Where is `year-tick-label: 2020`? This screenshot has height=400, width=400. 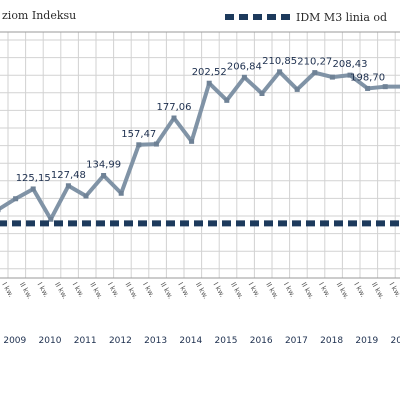 year-tick-label: 2020 is located at coordinates (395, 341).